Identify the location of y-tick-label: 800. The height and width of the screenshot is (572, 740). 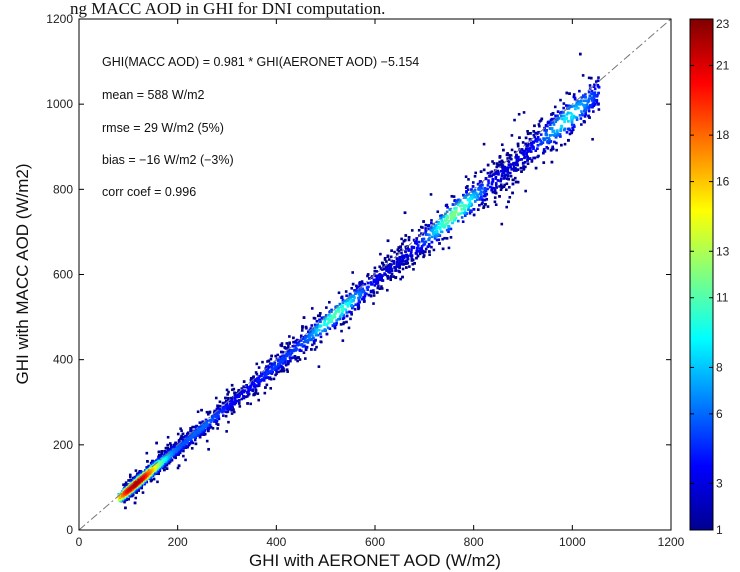
(63, 189).